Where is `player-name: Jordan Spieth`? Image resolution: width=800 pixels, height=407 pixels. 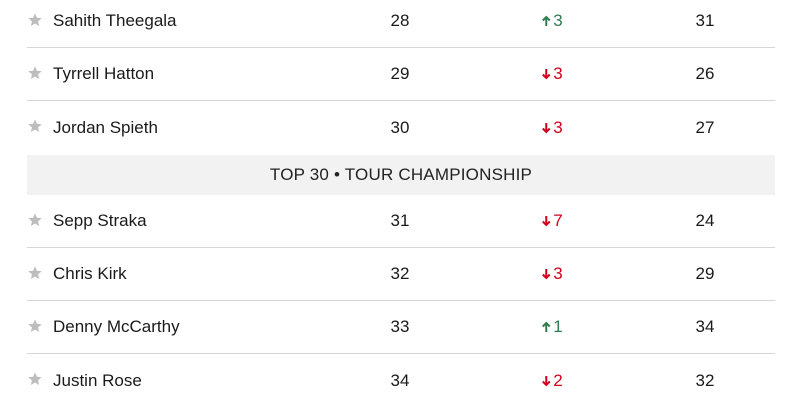 player-name: Jordan Spieth is located at coordinates (105, 127).